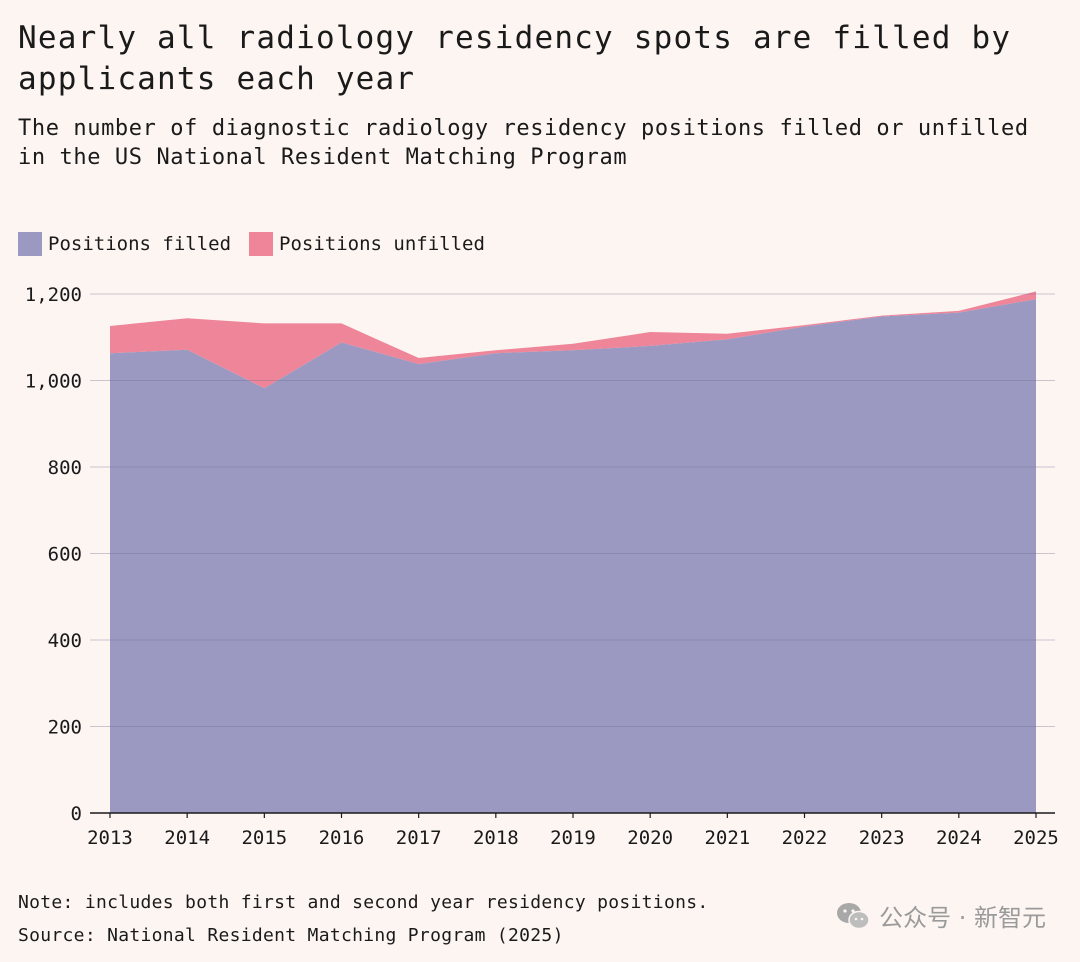  I want to click on y-tick-label: 1,200, so click(53, 295).